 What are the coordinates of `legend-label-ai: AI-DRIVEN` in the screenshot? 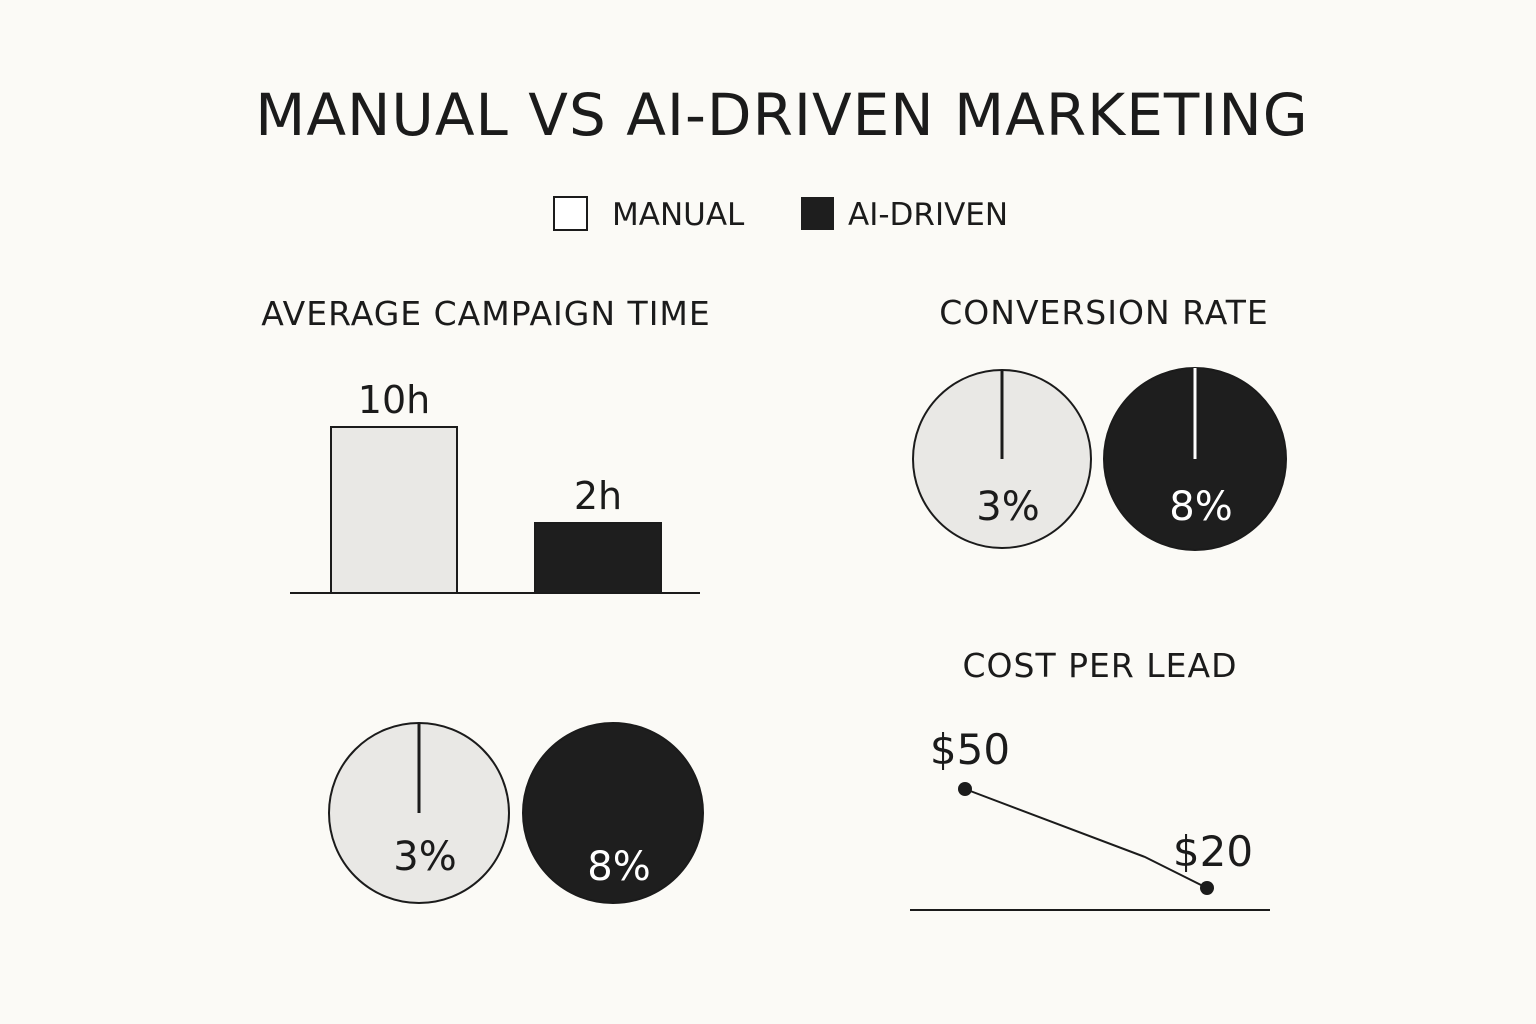 It's located at (928, 215).